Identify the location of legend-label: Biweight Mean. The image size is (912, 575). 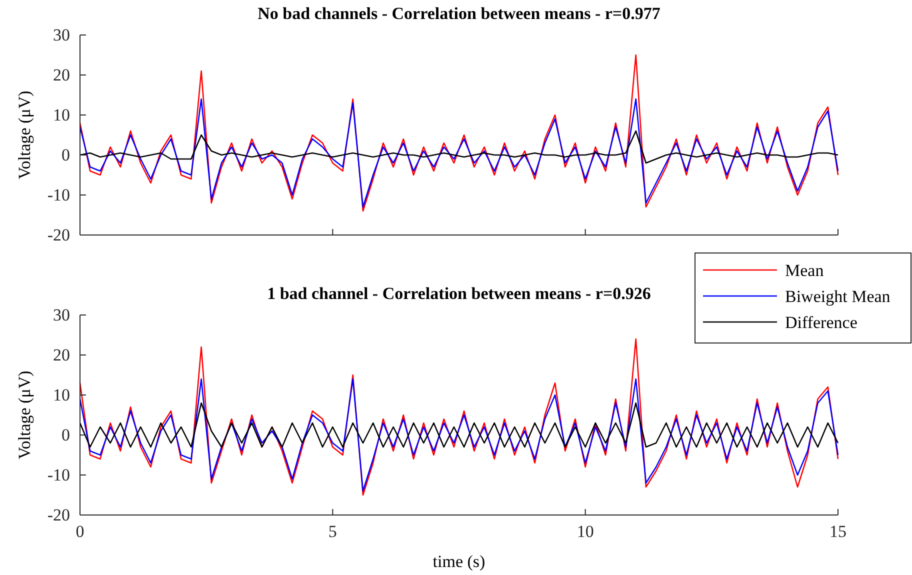
(838, 296).